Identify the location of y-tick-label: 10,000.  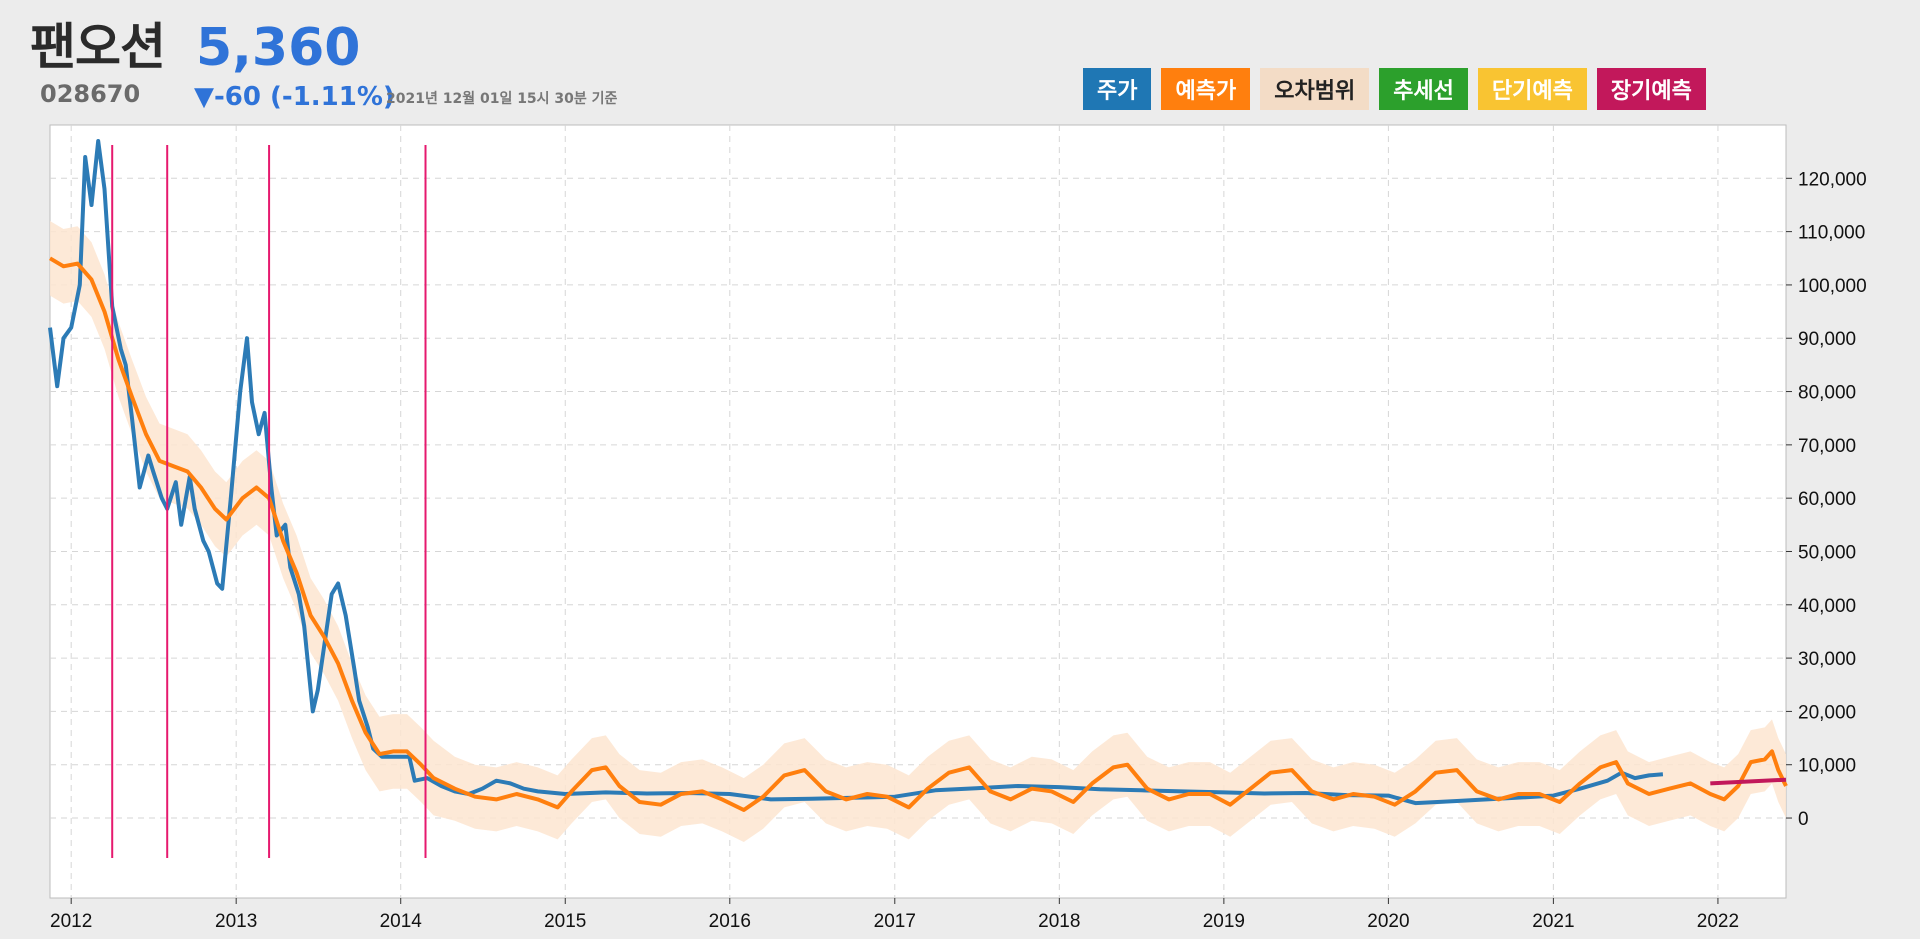
(1827, 766).